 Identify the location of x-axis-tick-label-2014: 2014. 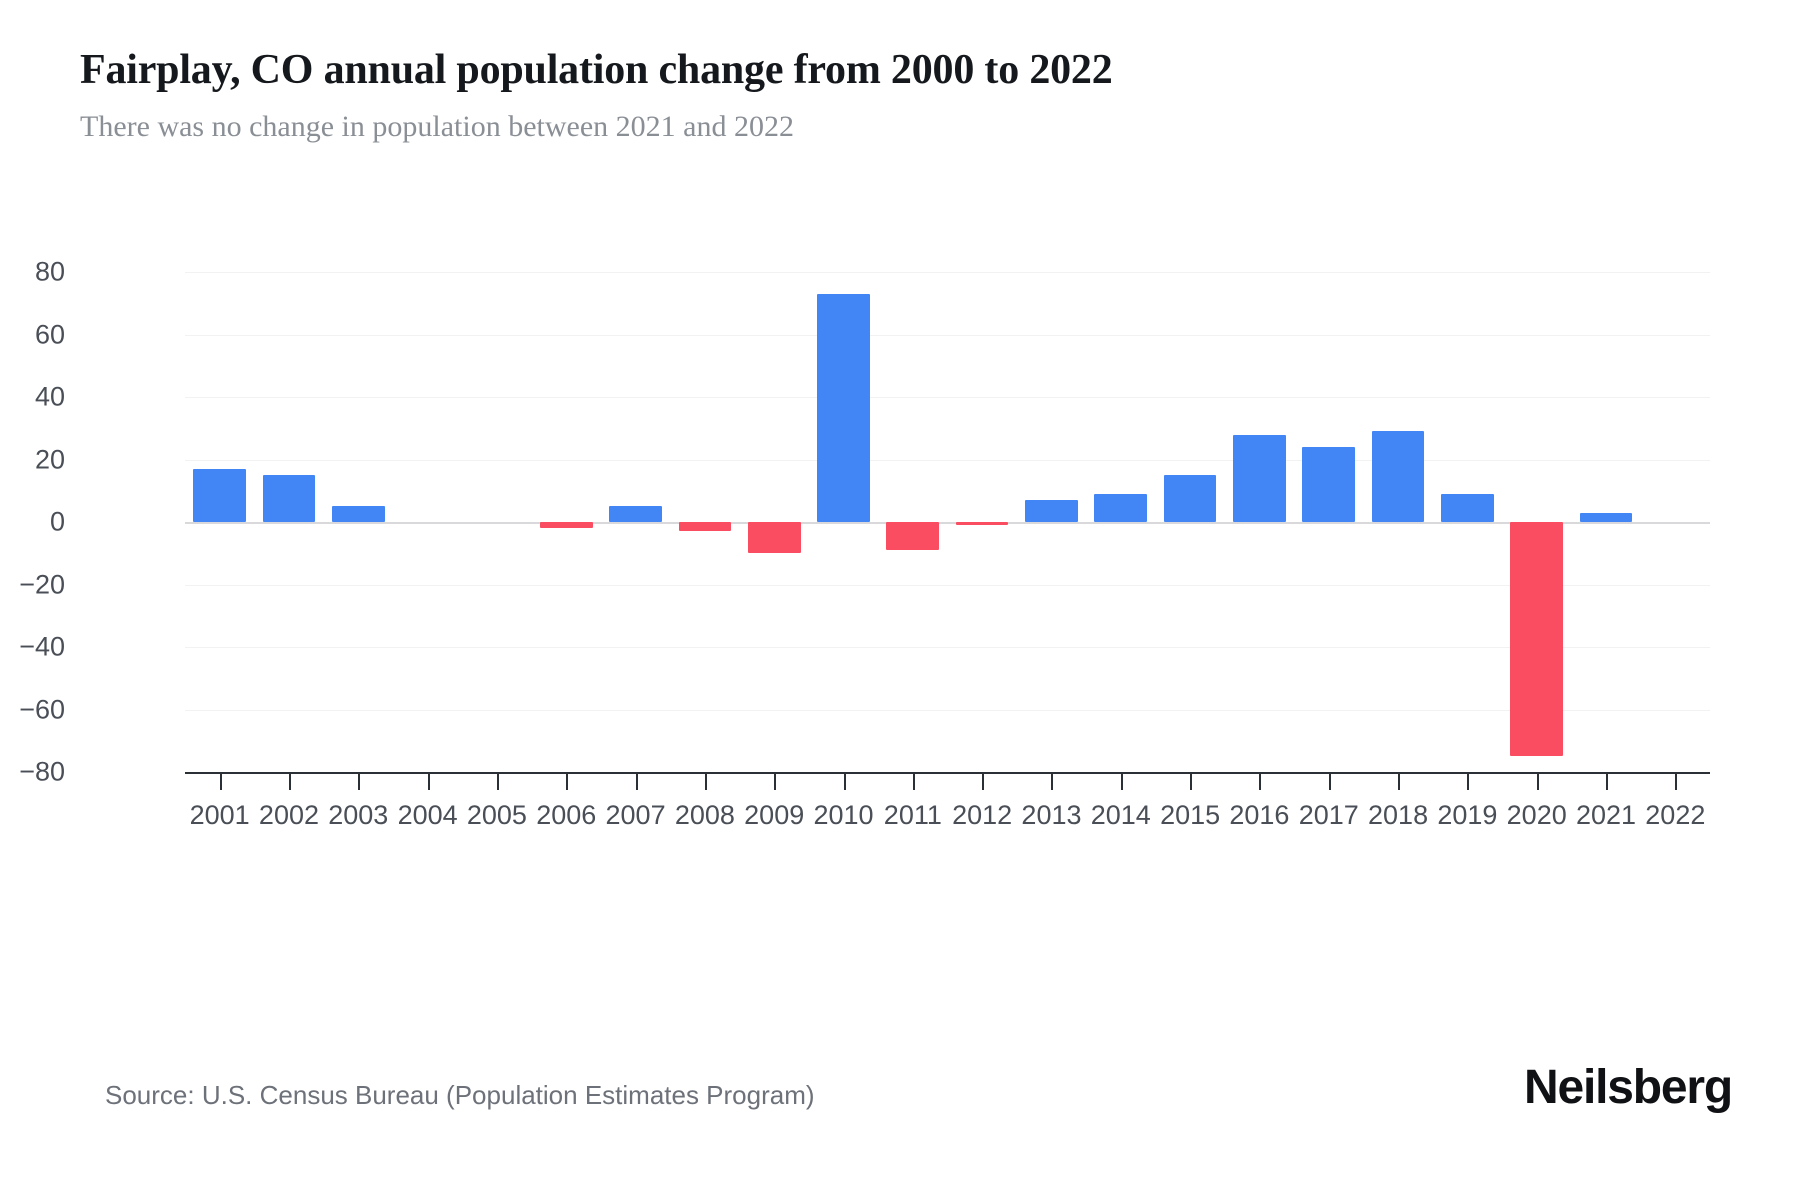
(1120, 815).